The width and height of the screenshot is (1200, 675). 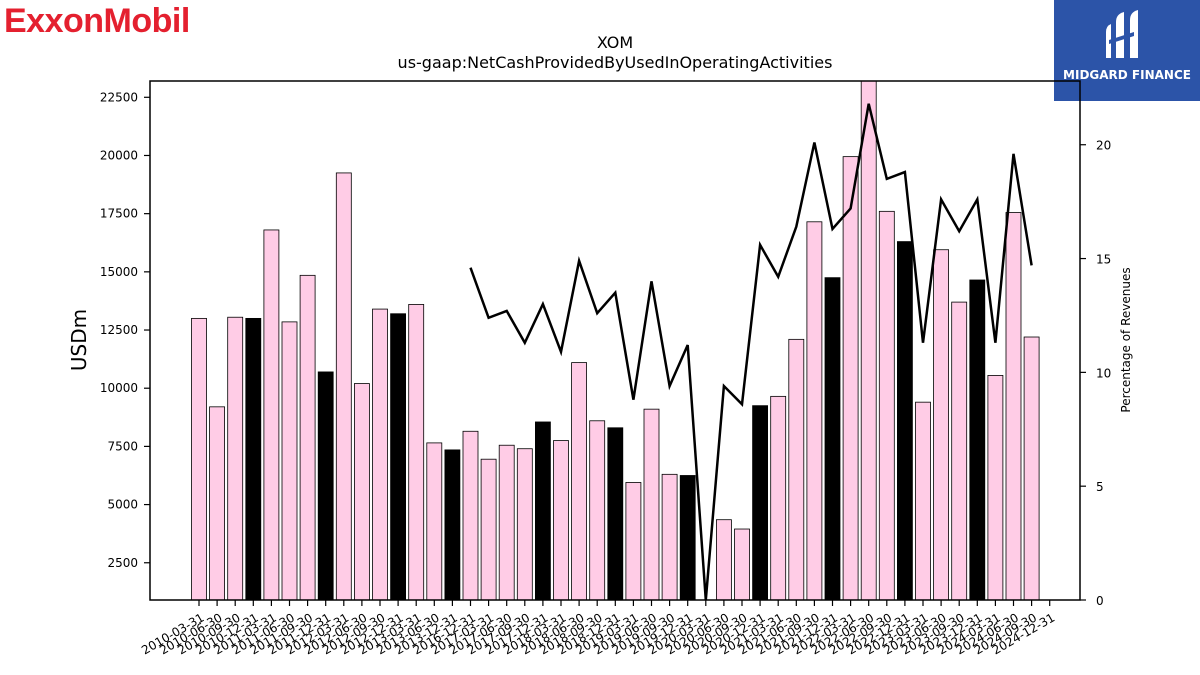 What do you see at coordinates (122, 563) in the screenshot?
I see `y-tick-label: 2500` at bounding box center [122, 563].